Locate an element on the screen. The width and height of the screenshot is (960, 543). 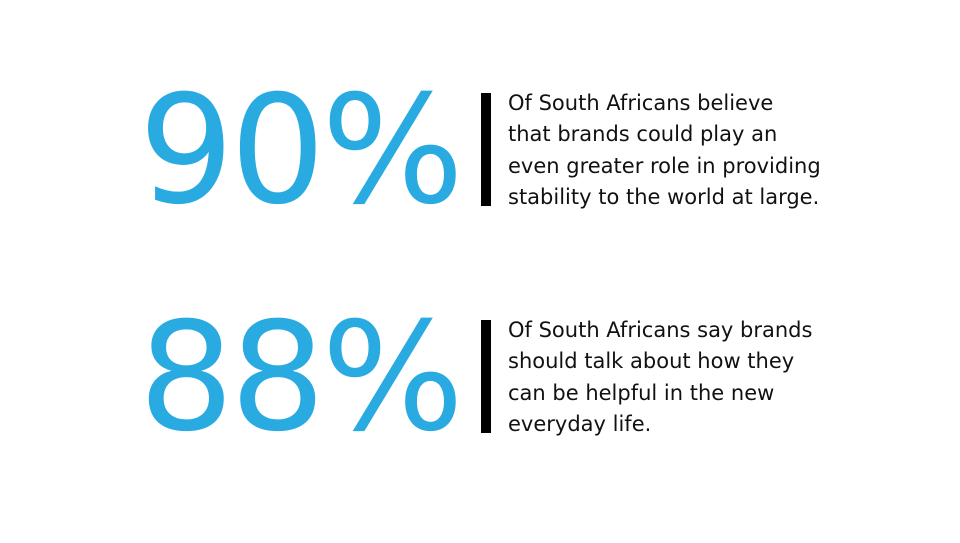
stat-figure: 90% is located at coordinates (301, 151).